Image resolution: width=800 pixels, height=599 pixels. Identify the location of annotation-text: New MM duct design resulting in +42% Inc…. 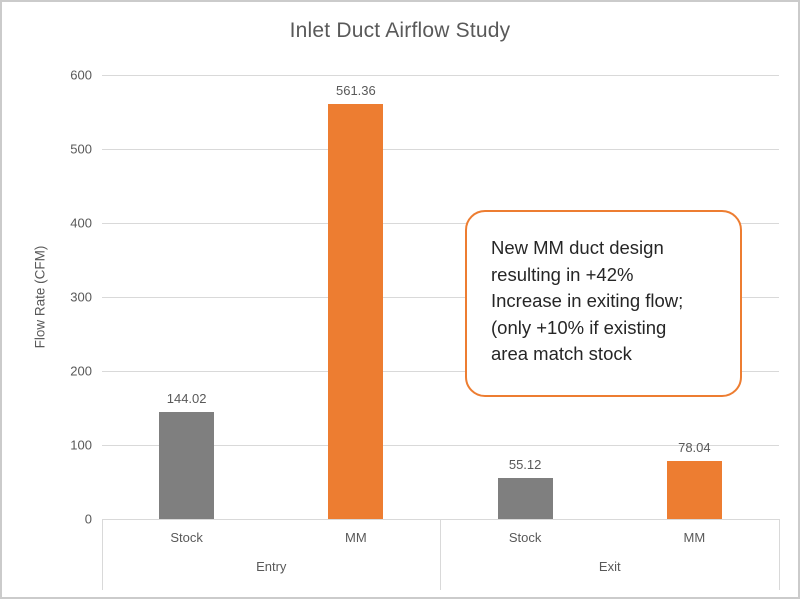
(587, 300).